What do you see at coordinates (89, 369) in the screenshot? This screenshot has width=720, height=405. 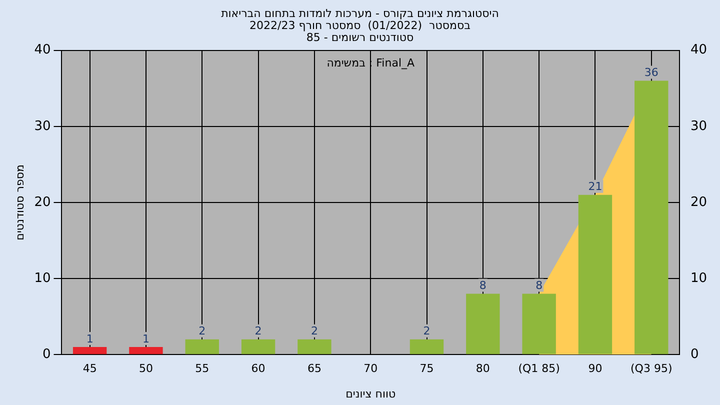 I see `x-tick-label: 45` at bounding box center [89, 369].